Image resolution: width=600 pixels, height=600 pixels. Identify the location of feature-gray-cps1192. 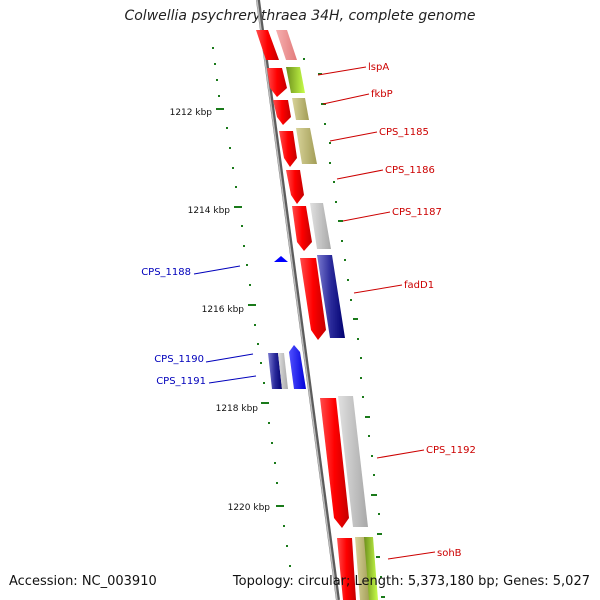
(353, 461).